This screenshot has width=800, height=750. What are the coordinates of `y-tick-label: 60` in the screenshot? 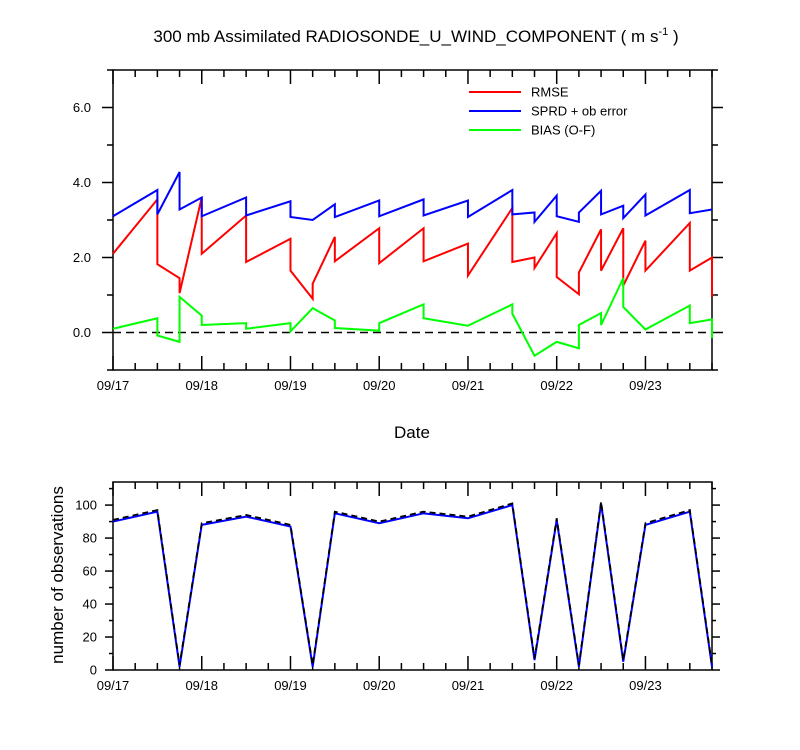 It's located at (90, 571).